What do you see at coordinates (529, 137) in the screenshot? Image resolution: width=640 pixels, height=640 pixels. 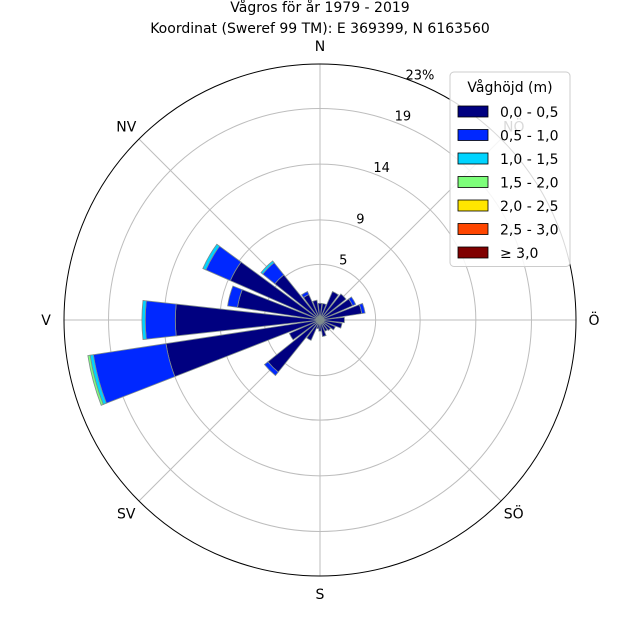 I see `legend-label: 0,5 - 1,0` at bounding box center [529, 137].